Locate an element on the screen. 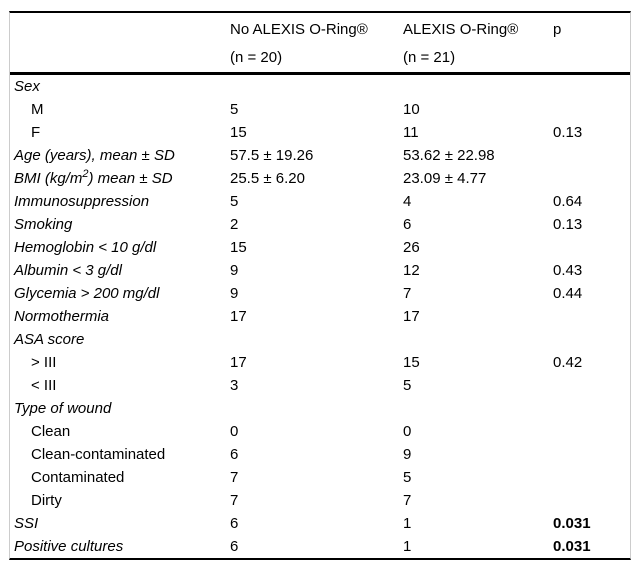 This screenshot has height=576, width=639. value-no-alexis: 2 is located at coordinates (234, 224).